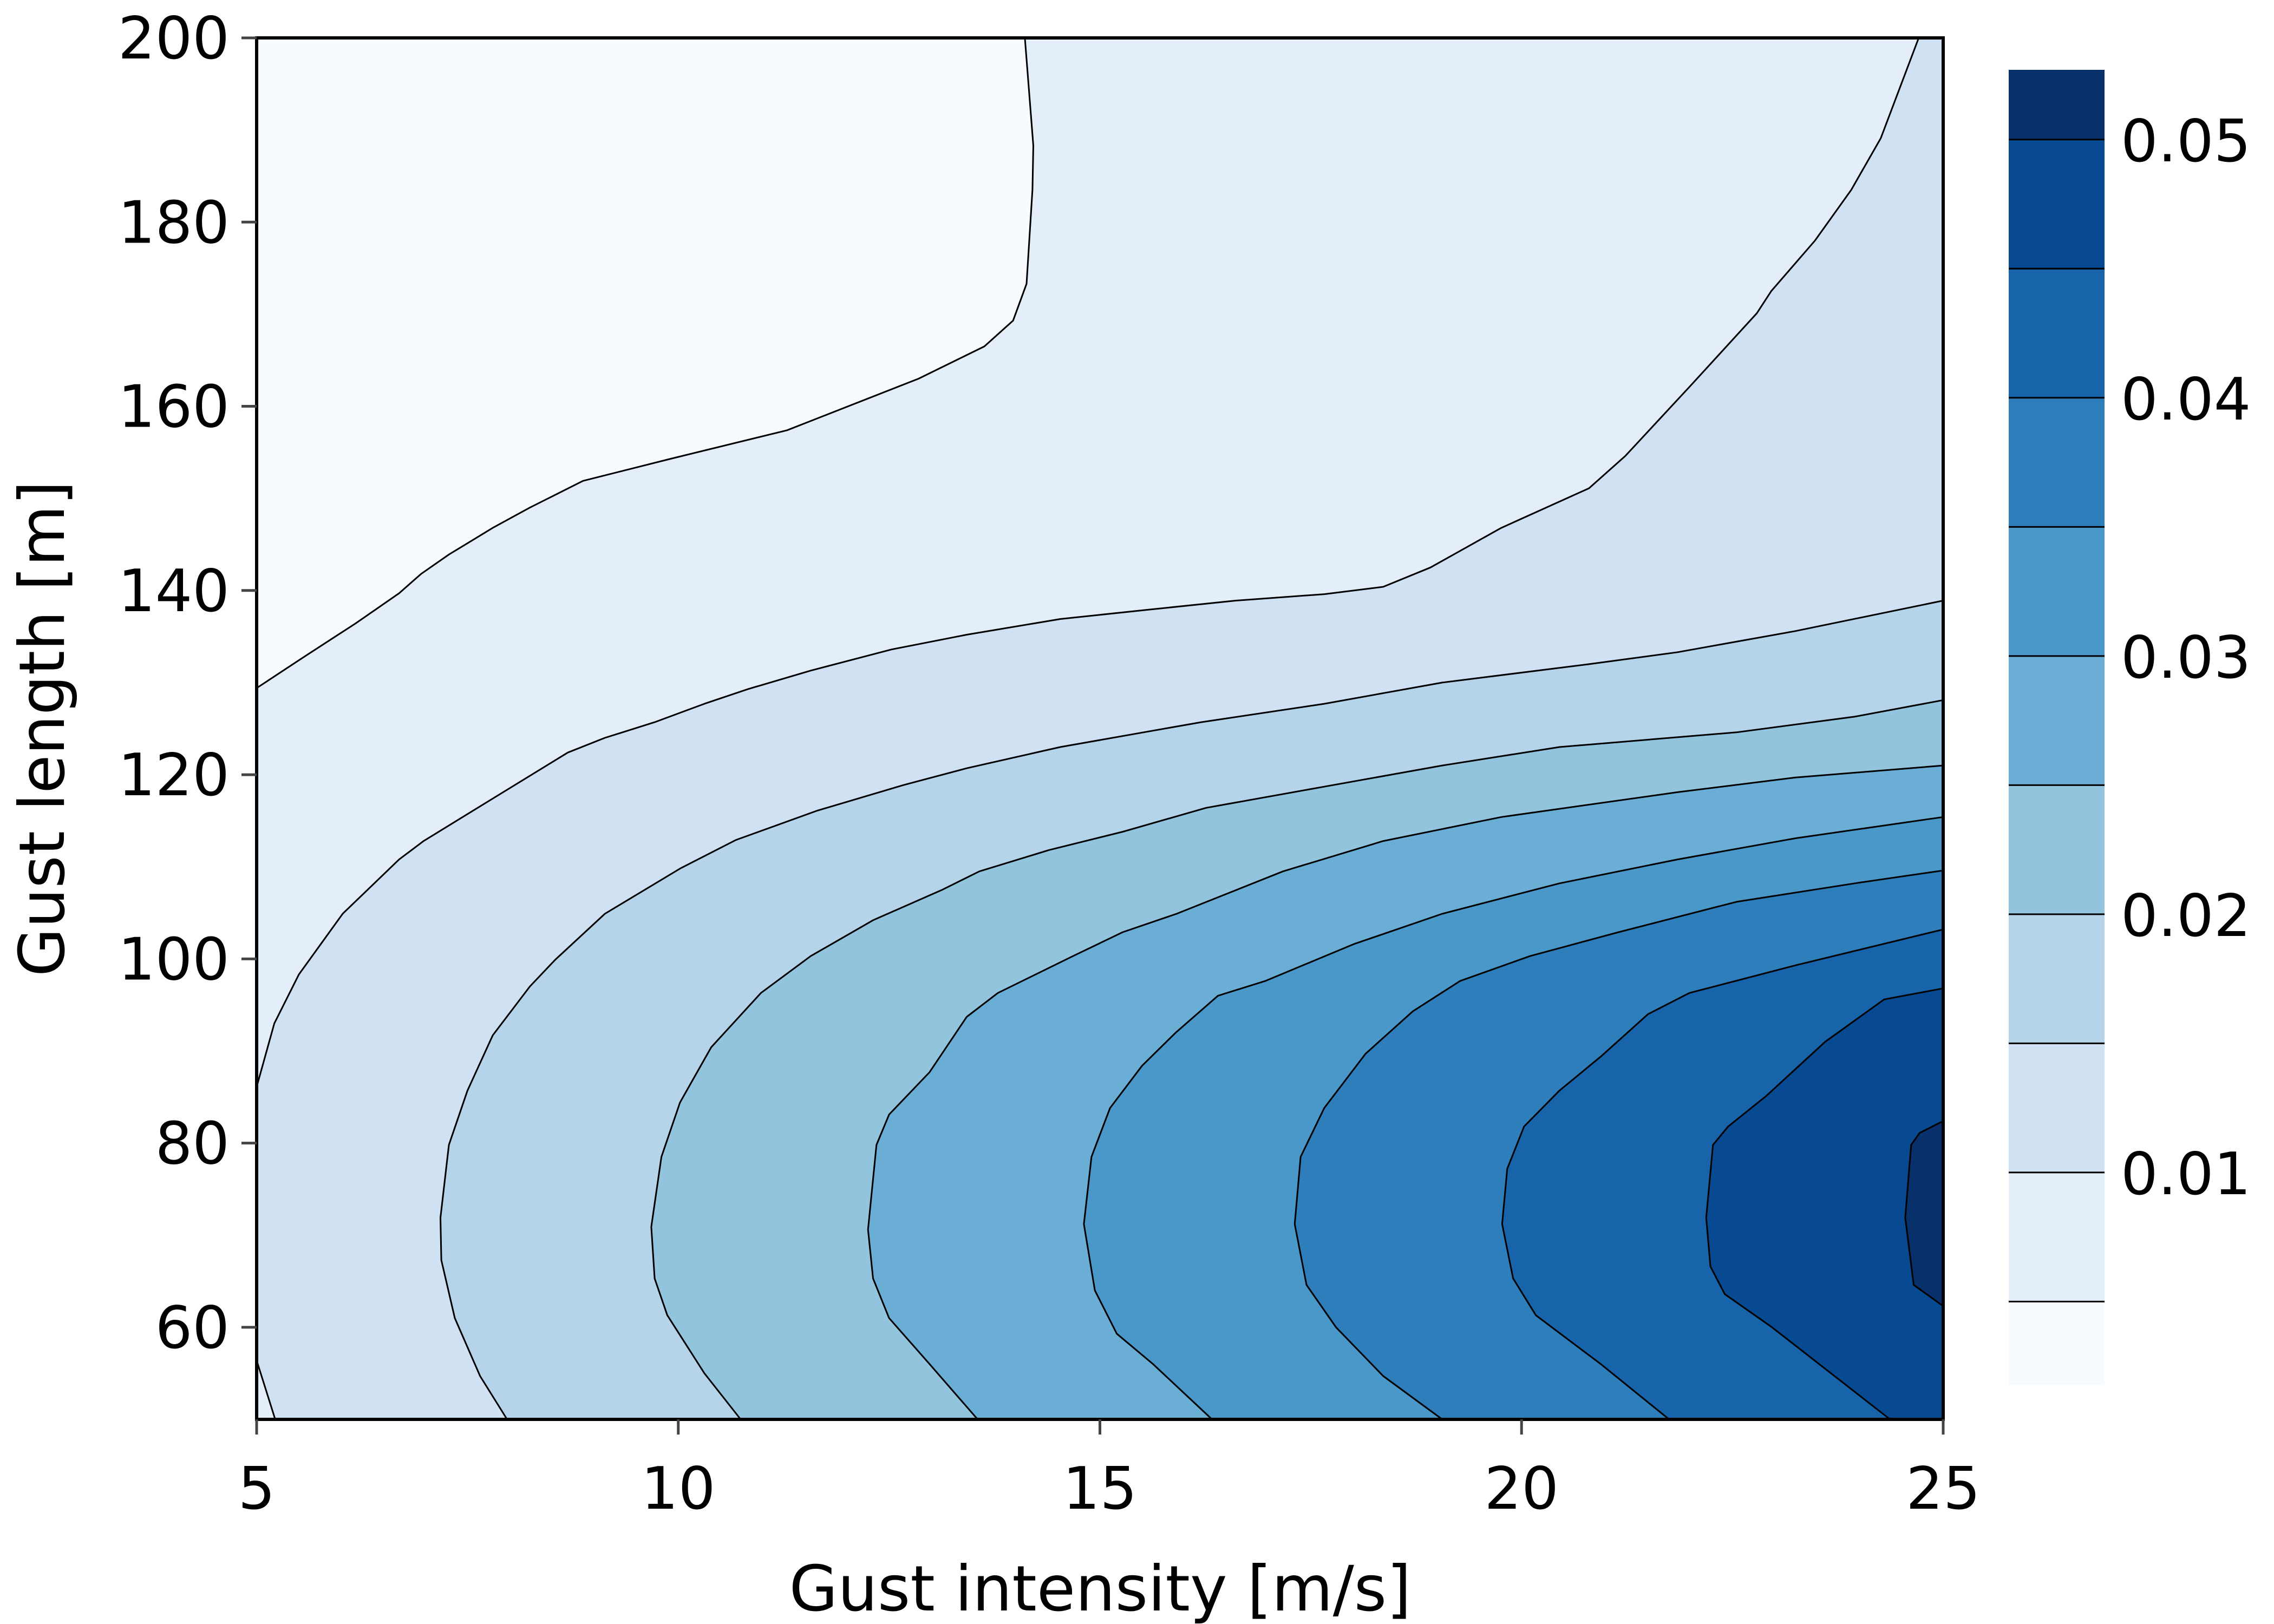  What do you see at coordinates (1100, 1588) in the screenshot?
I see `x-axis-label: Gust intensity [m/s]` at bounding box center [1100, 1588].